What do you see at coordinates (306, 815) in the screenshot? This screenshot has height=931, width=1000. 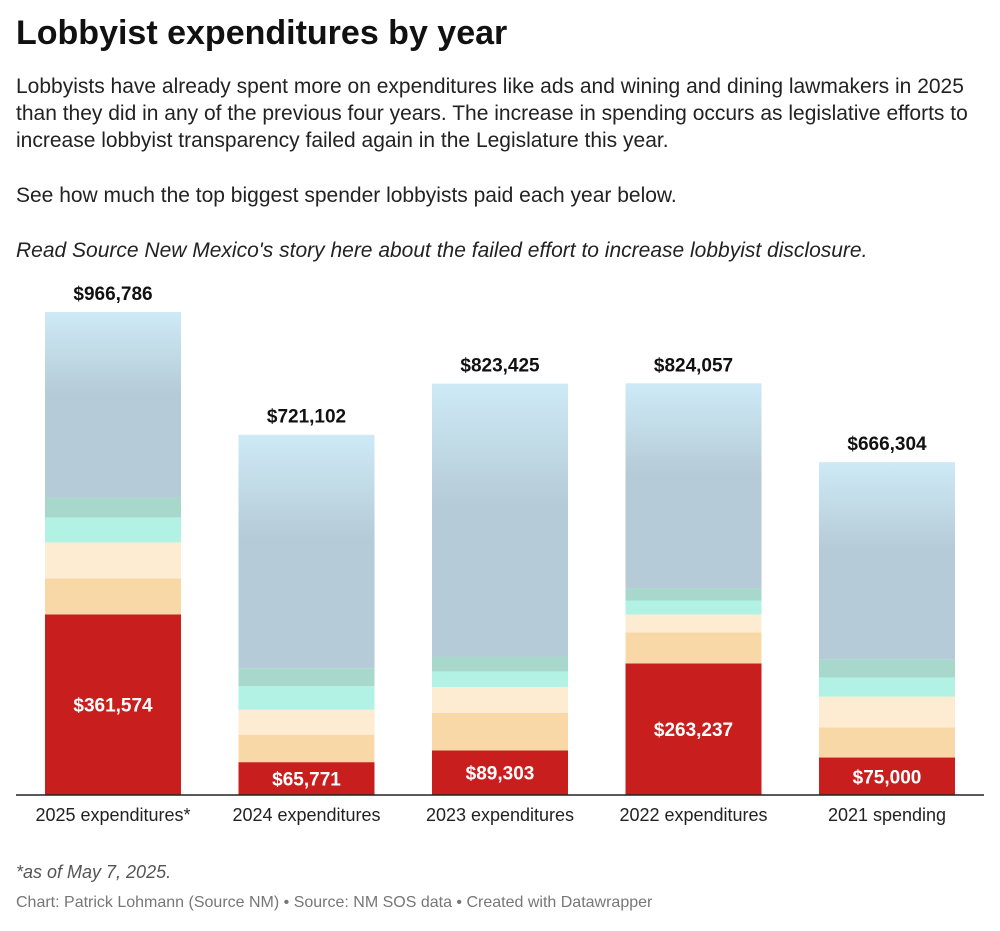 I see `category-label-2: 2024 expenditures` at bounding box center [306, 815].